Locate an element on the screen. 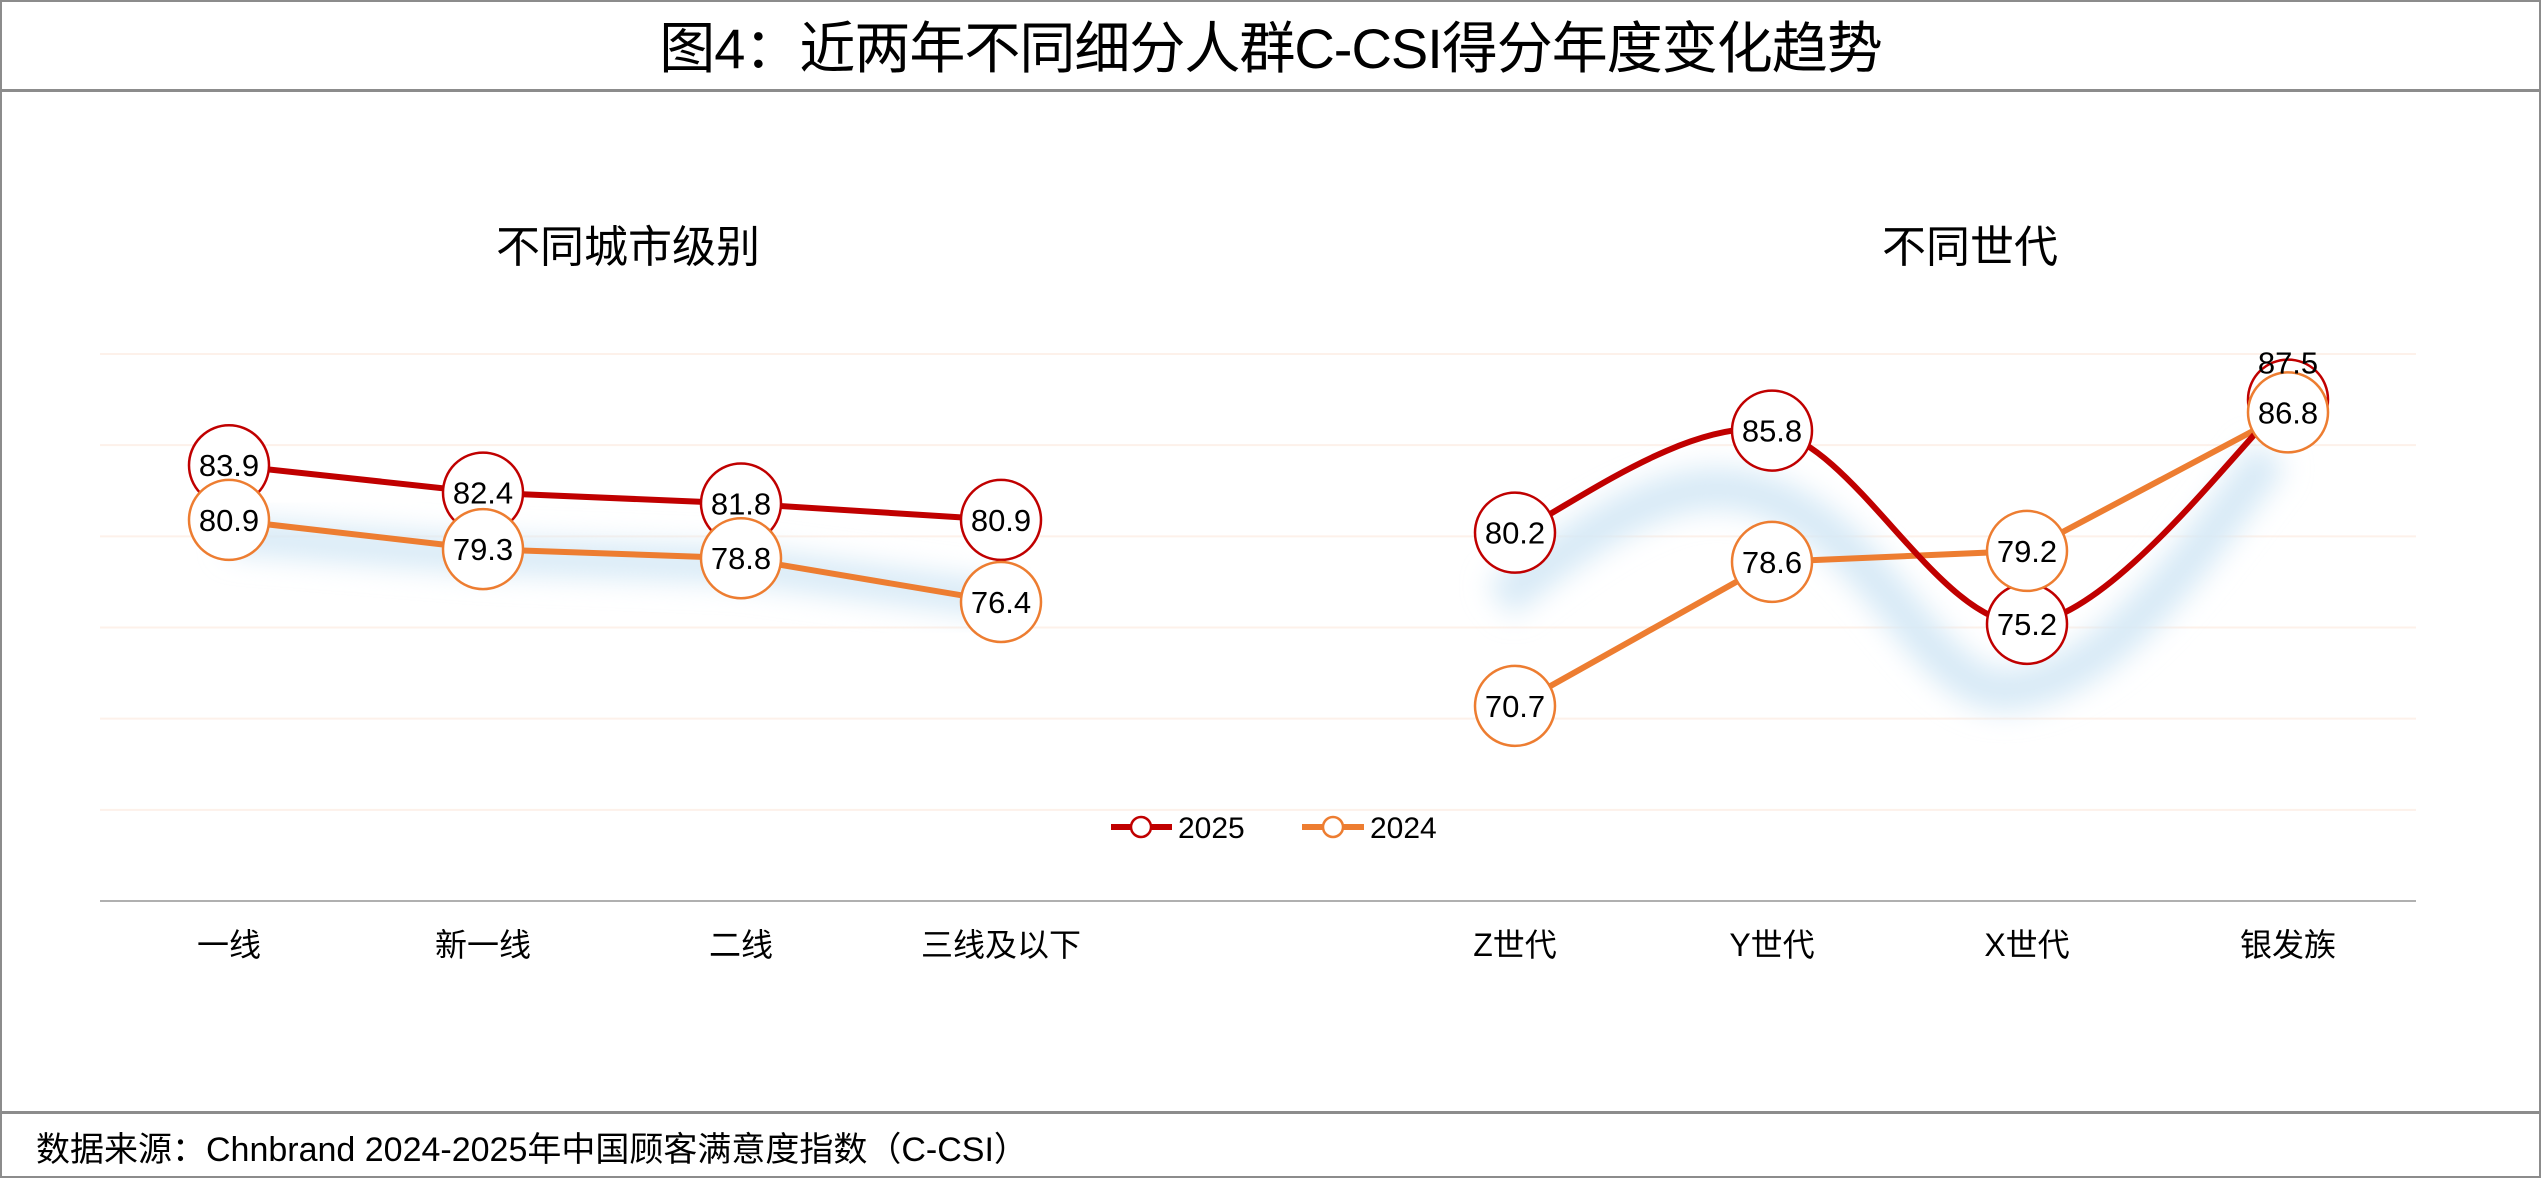 This screenshot has height=1179, width=2541. right-chart-subtitle: 不同世代 is located at coordinates (1970, 247).